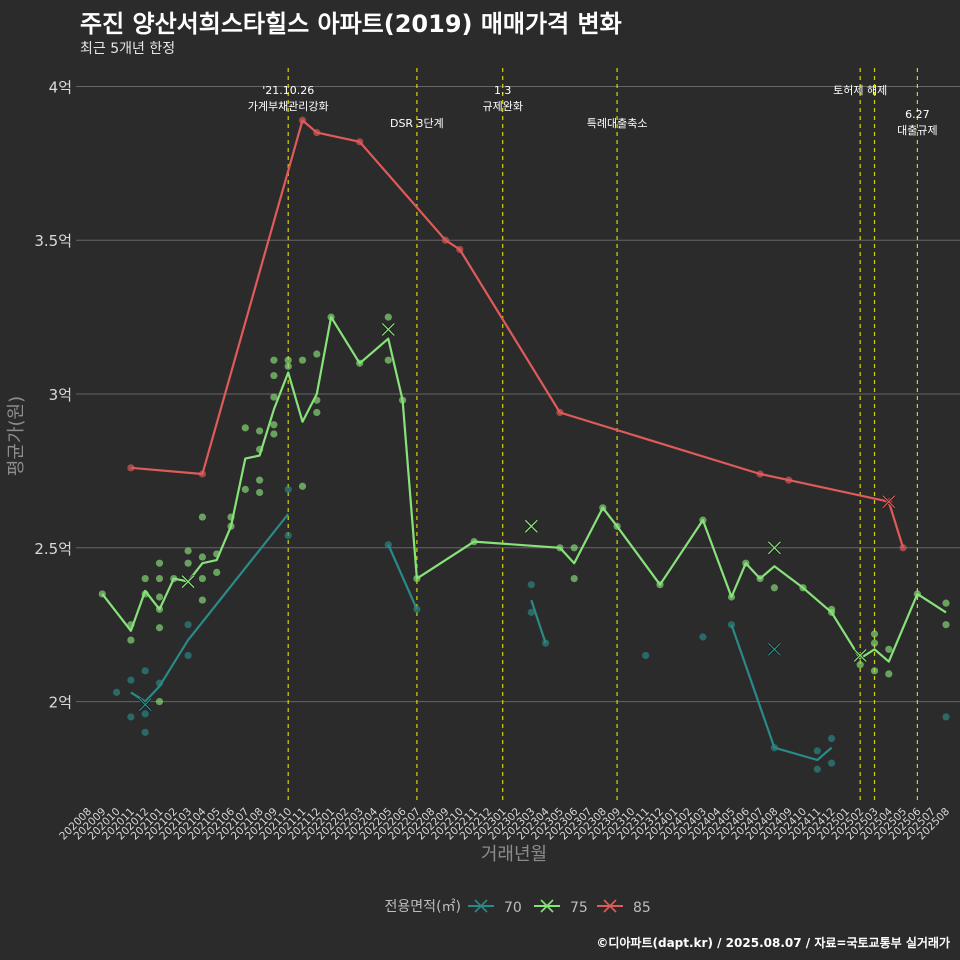 The width and height of the screenshot is (960, 960). Describe the element at coordinates (502, 106) in the screenshot. I see `event-label: 규제완화` at that location.